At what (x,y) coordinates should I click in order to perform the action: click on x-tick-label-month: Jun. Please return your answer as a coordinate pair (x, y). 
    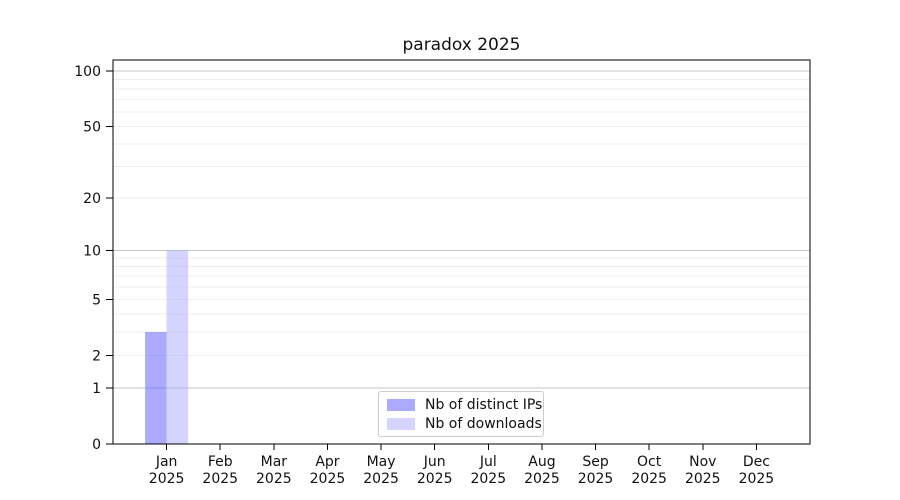
    Looking at the image, I should click on (434, 462).